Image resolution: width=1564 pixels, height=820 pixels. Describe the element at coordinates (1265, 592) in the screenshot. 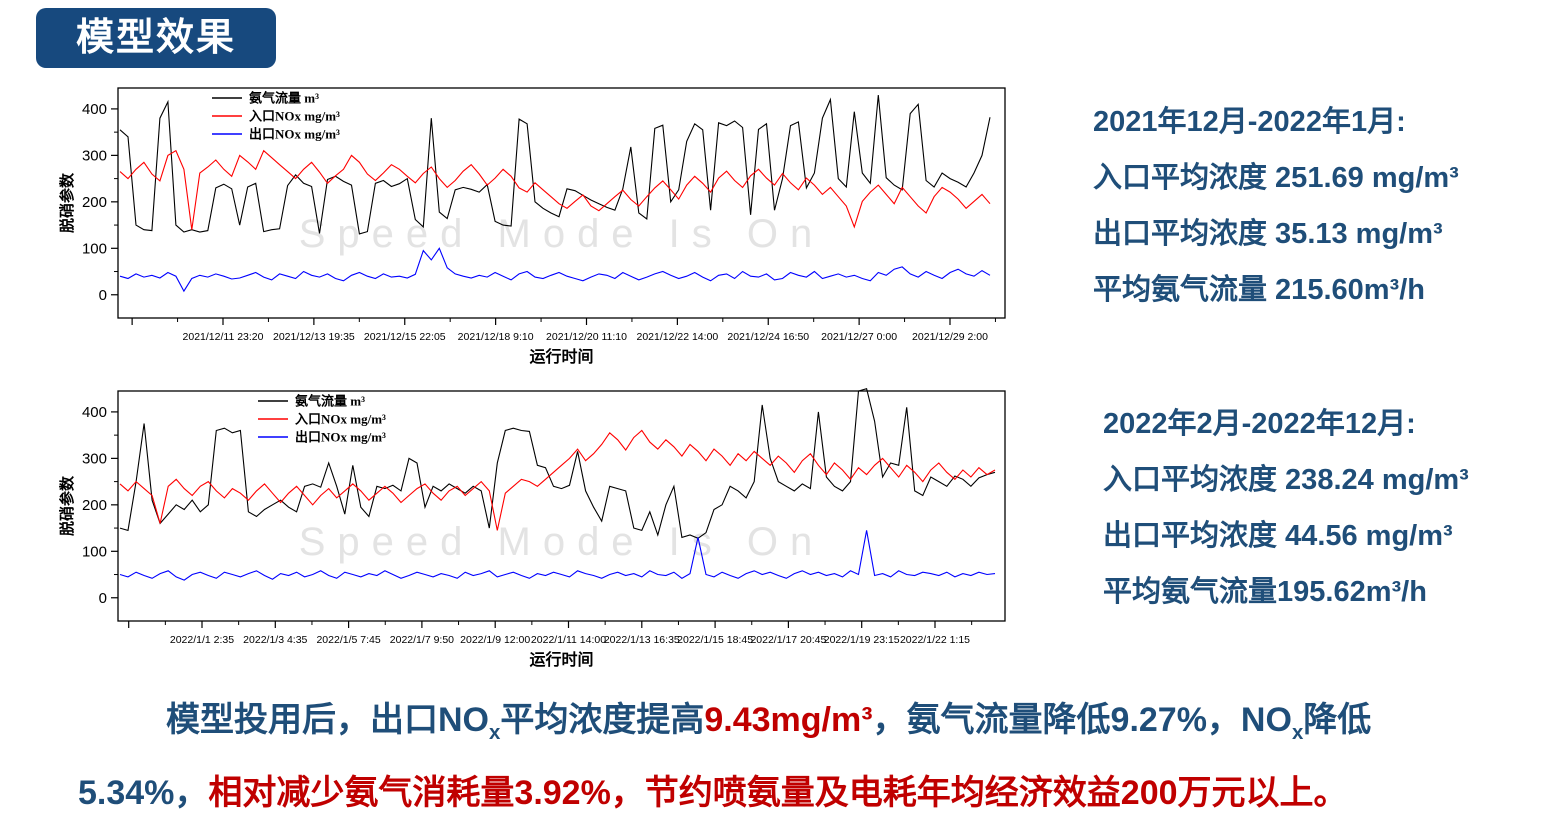

I see `stats-period-2-ammonia-flow: 平均氨气流量195.62m³/h` at that location.